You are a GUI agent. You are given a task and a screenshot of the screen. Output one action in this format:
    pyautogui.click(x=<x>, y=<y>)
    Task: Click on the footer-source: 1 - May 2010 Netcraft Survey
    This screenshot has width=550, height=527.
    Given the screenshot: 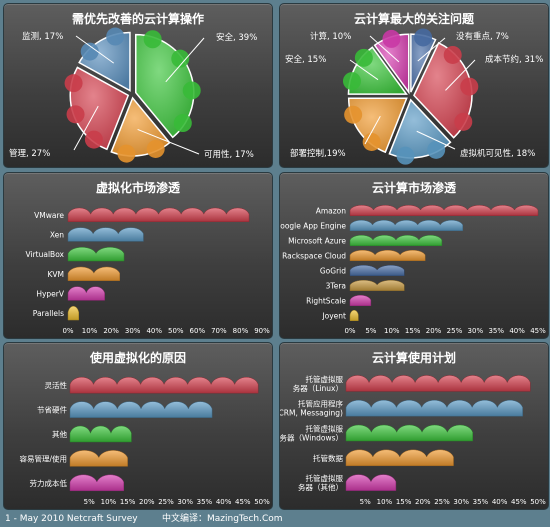 What is the action you would take?
    pyautogui.click(x=71, y=519)
    